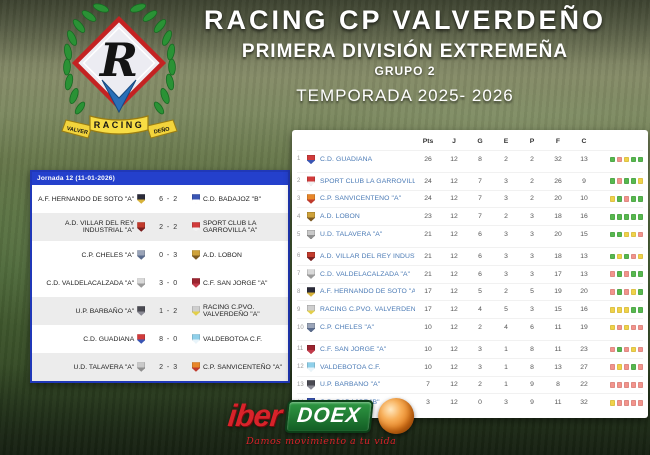 This screenshot has height=455, width=650. I want to click on stat-c: 15, so click(584, 235).